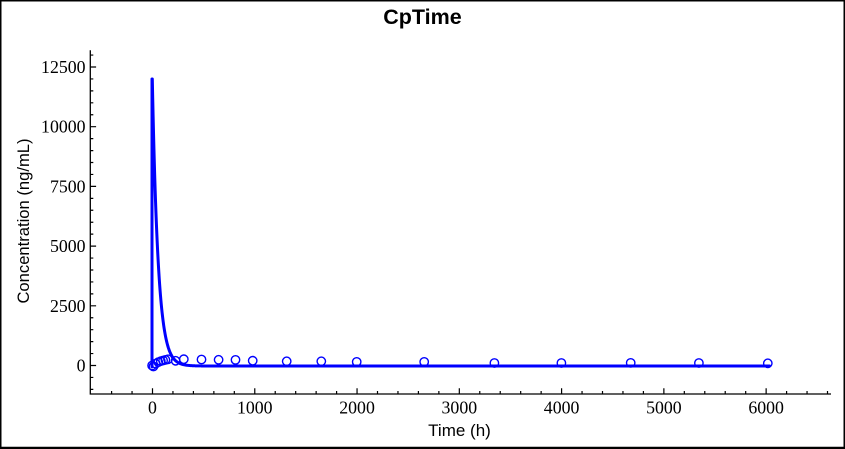 This screenshot has width=845, height=449. What do you see at coordinates (562, 407) in the screenshot?
I see `svg-text: 4000` at bounding box center [562, 407].